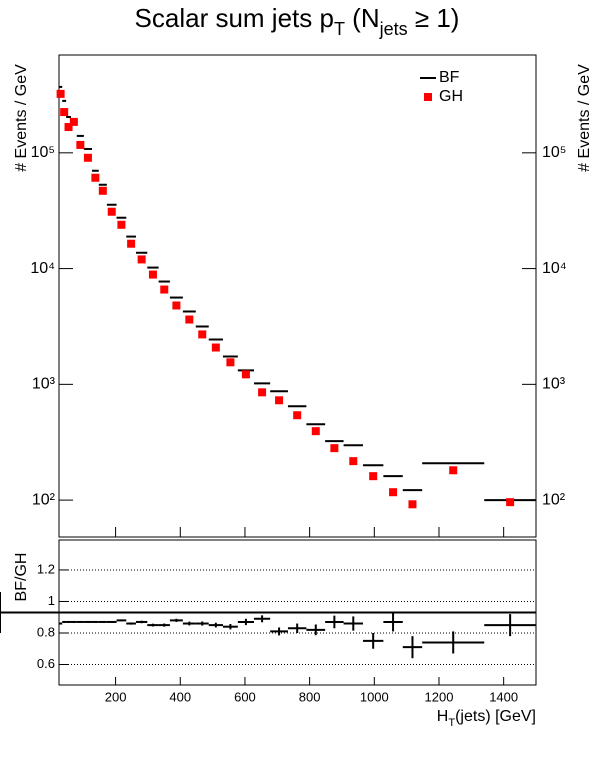 This screenshot has width=596, height=772. I want to click on y-tick-label: 0.6, so click(46, 663).